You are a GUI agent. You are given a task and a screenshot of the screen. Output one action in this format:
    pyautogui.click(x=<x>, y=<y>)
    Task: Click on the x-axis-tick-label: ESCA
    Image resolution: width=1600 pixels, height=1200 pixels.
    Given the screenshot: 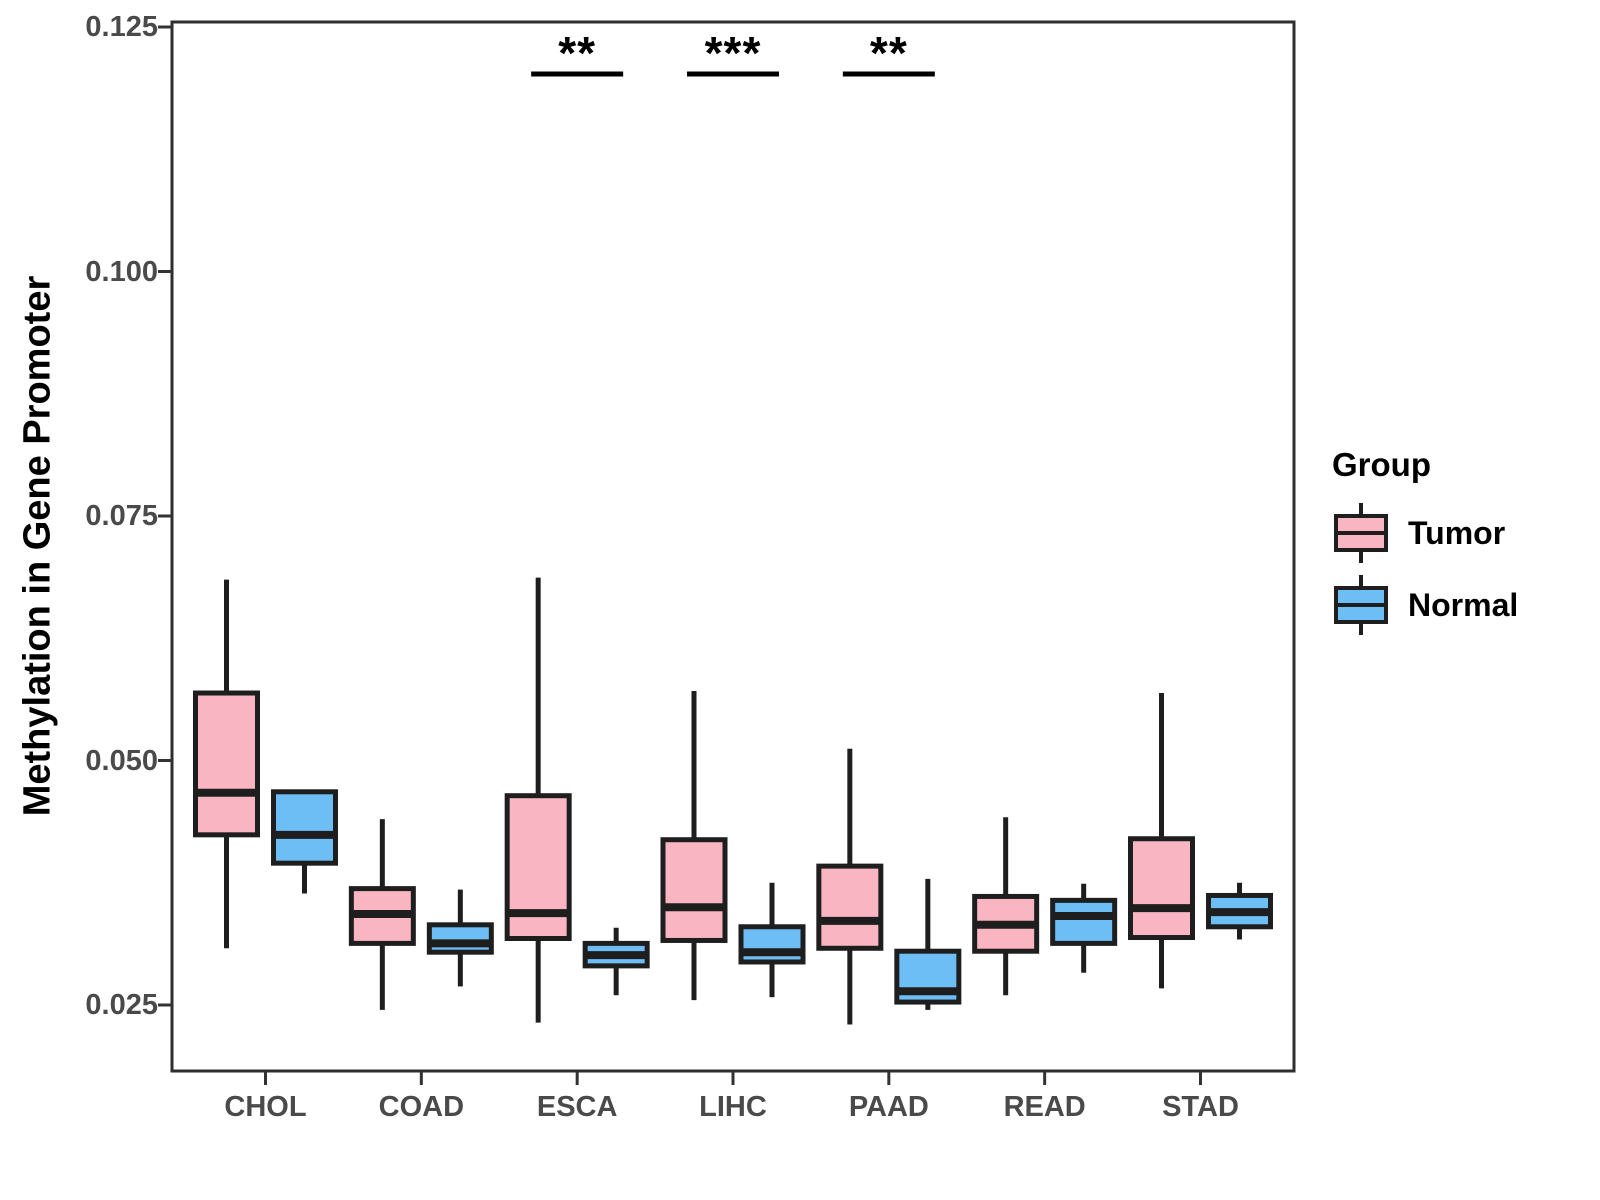 What is the action you would take?
    pyautogui.click(x=577, y=1107)
    